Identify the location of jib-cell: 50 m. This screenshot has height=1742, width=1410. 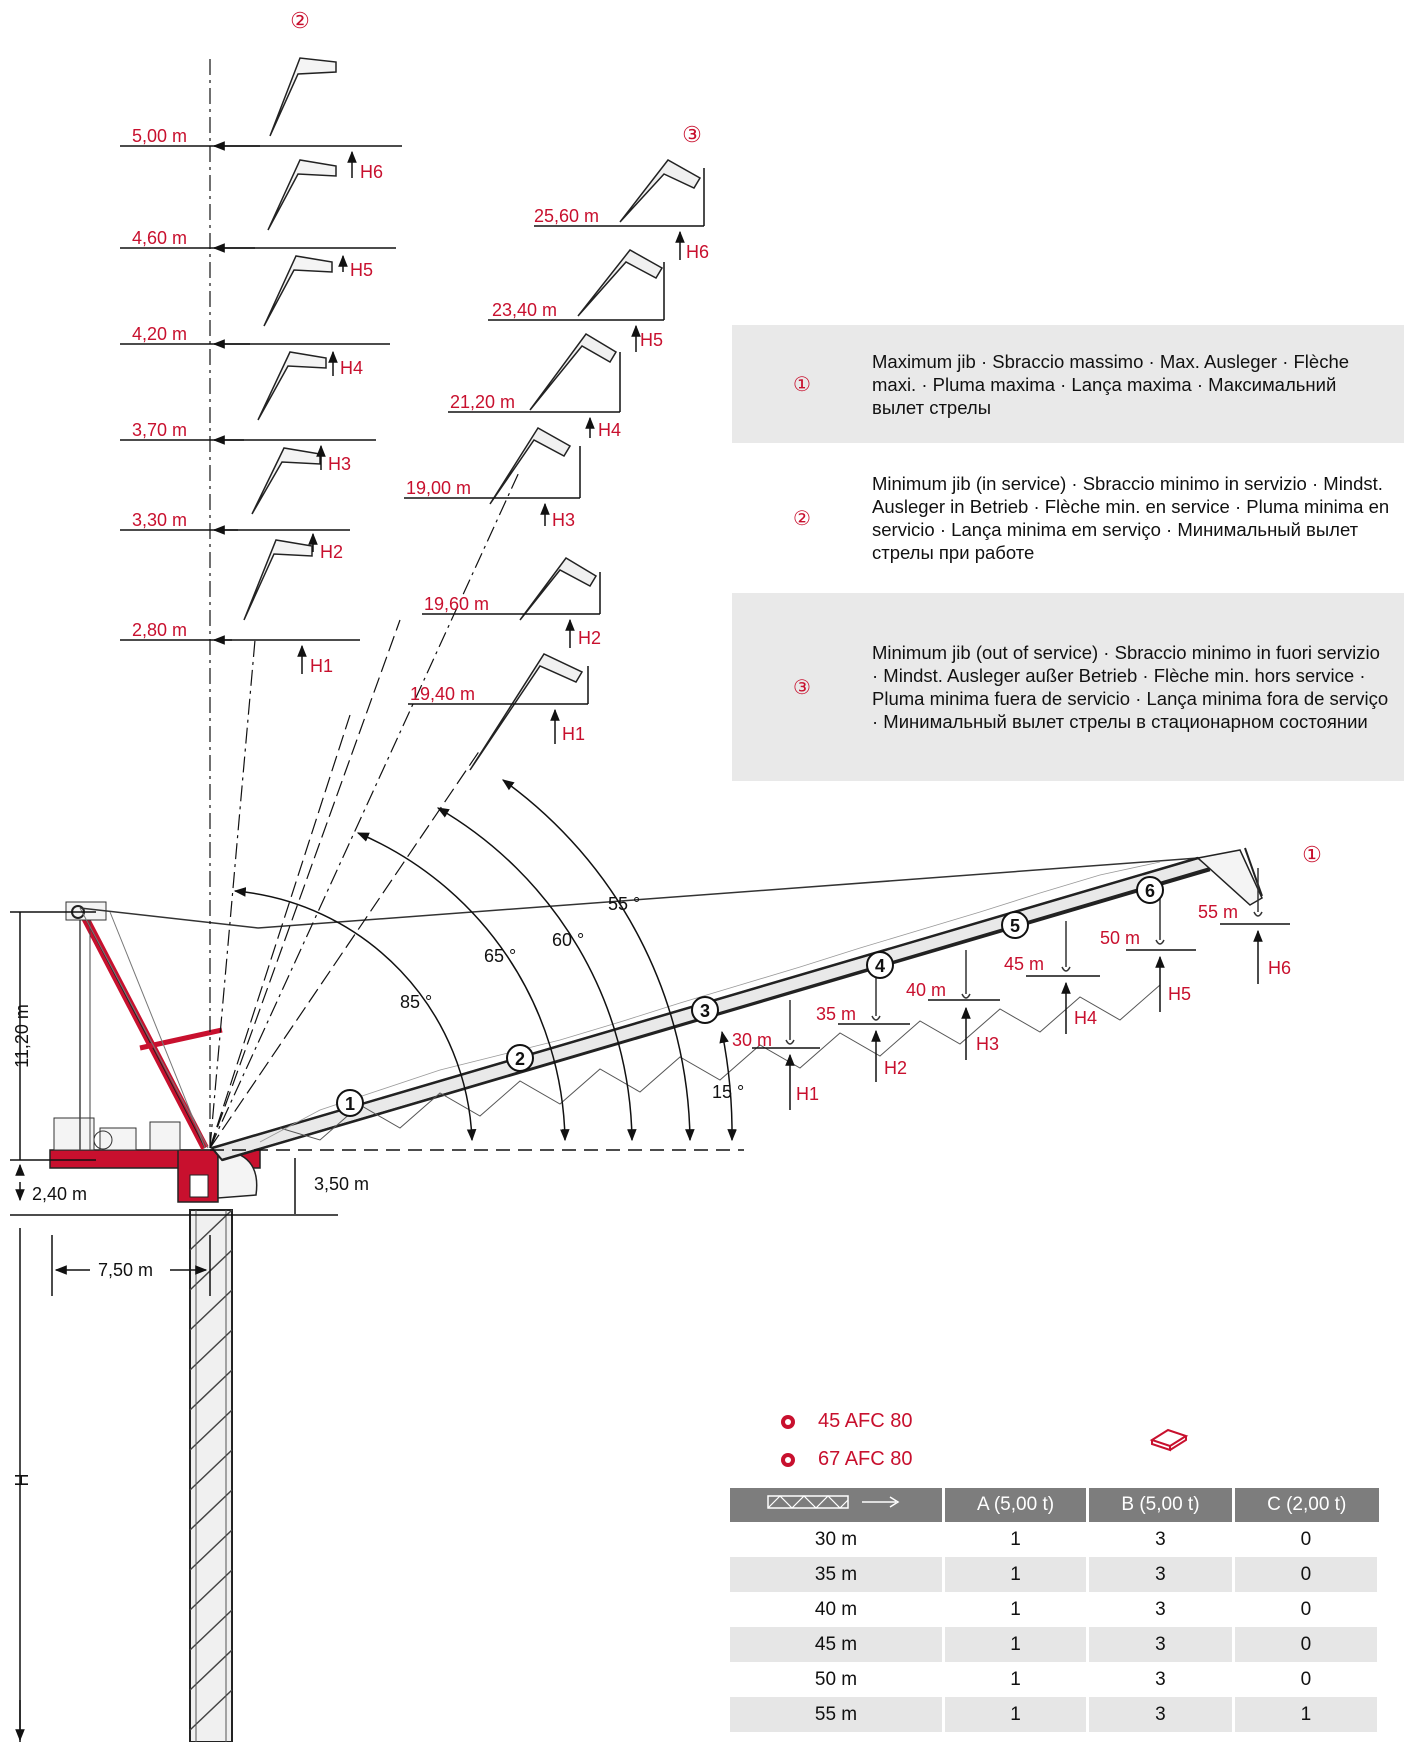
(837, 1679).